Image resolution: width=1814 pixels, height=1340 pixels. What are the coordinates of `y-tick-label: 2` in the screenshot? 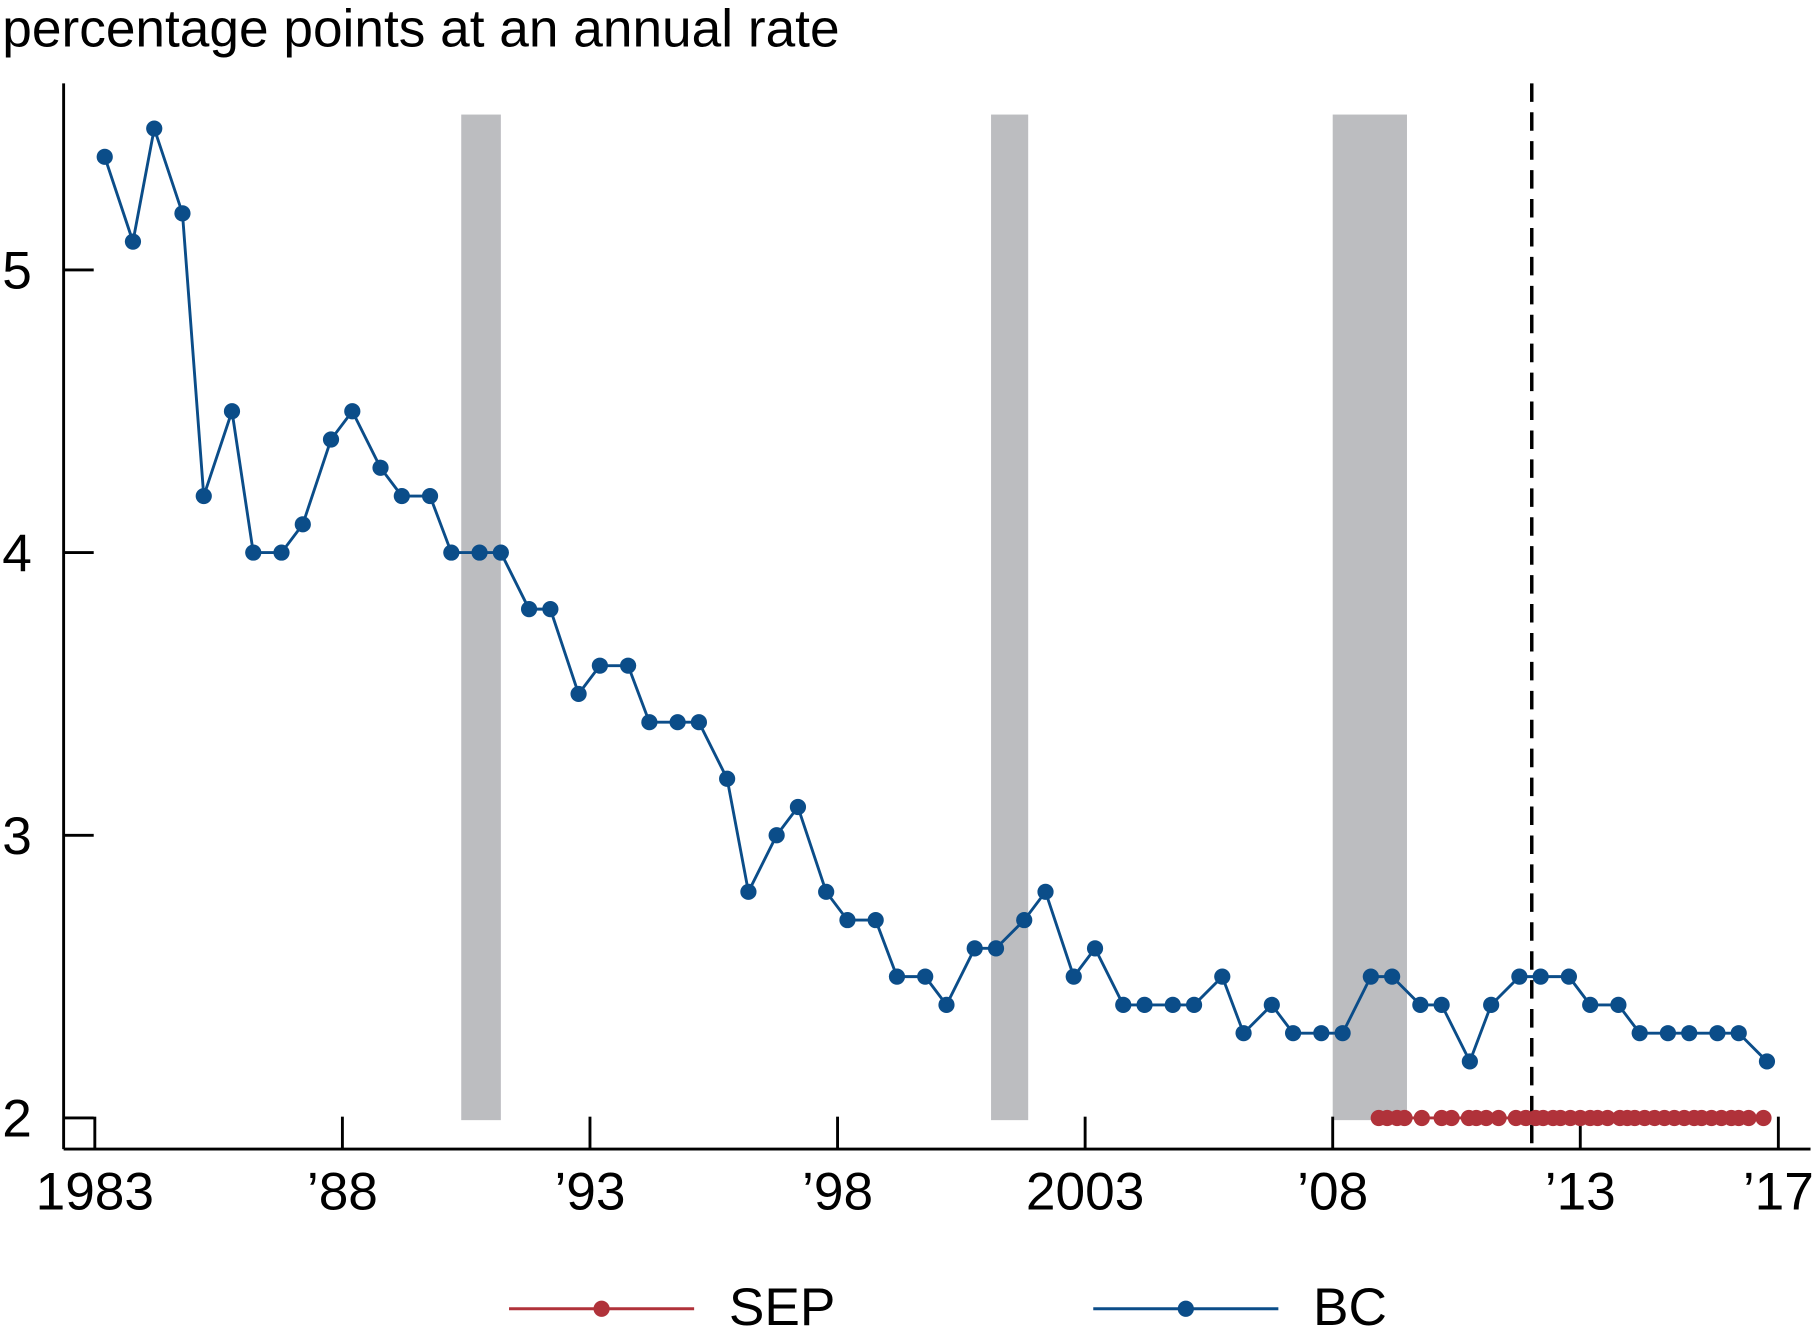 It's located at (17, 1119).